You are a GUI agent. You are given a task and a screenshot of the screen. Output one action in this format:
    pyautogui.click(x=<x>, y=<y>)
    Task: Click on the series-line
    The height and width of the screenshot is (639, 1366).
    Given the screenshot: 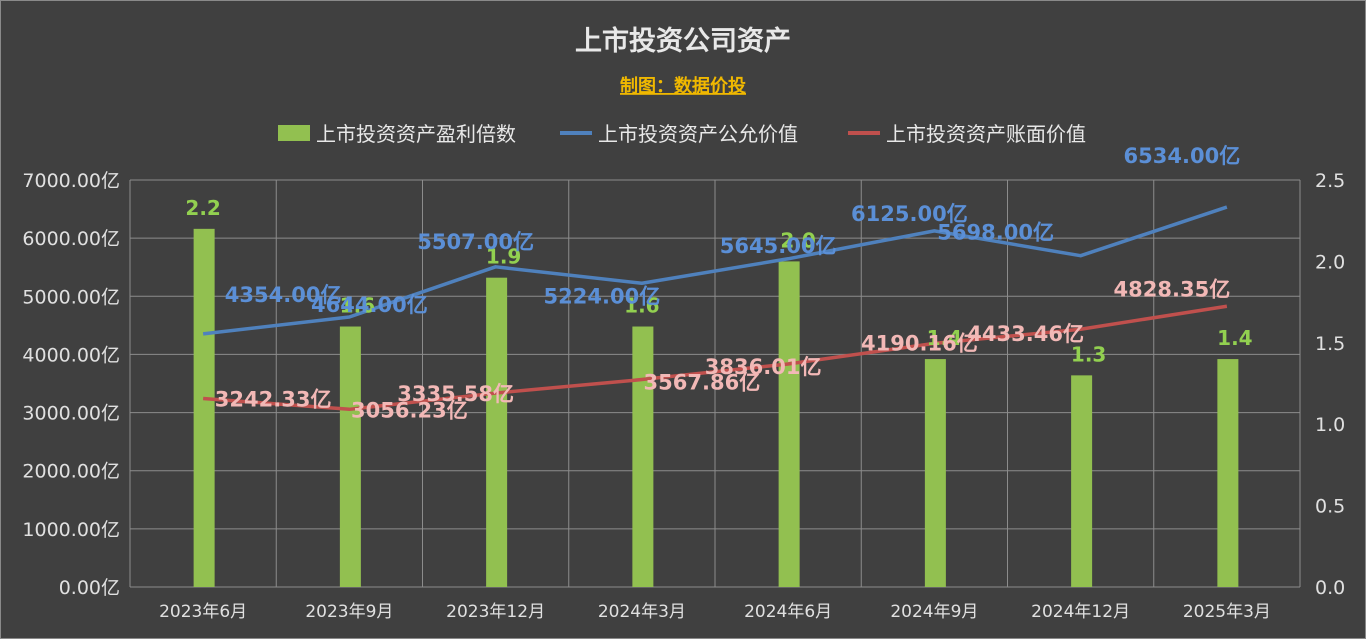 What is the action you would take?
    pyautogui.click(x=715, y=358)
    